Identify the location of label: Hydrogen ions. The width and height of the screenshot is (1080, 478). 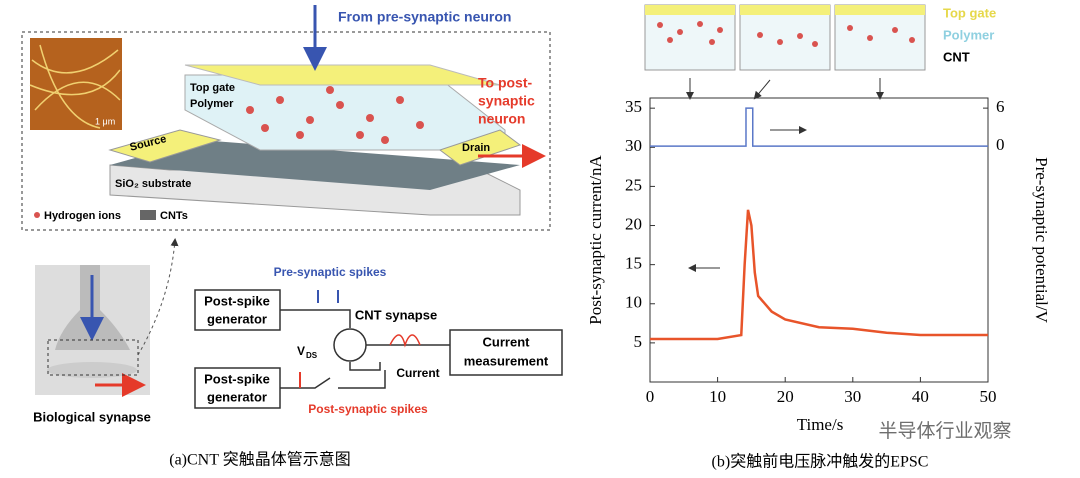
(82, 216).